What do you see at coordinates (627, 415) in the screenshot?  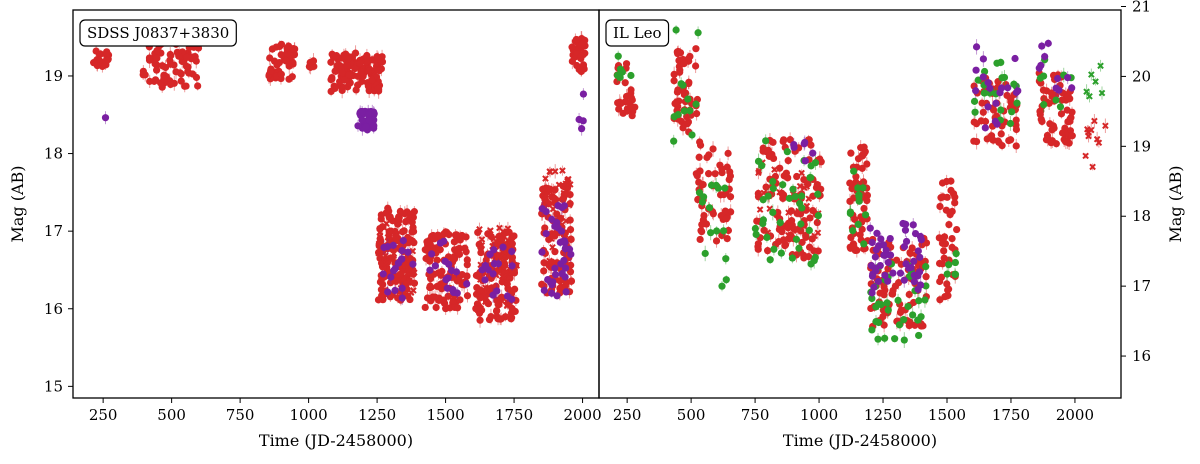 I see `x-tick-label: 250` at bounding box center [627, 415].